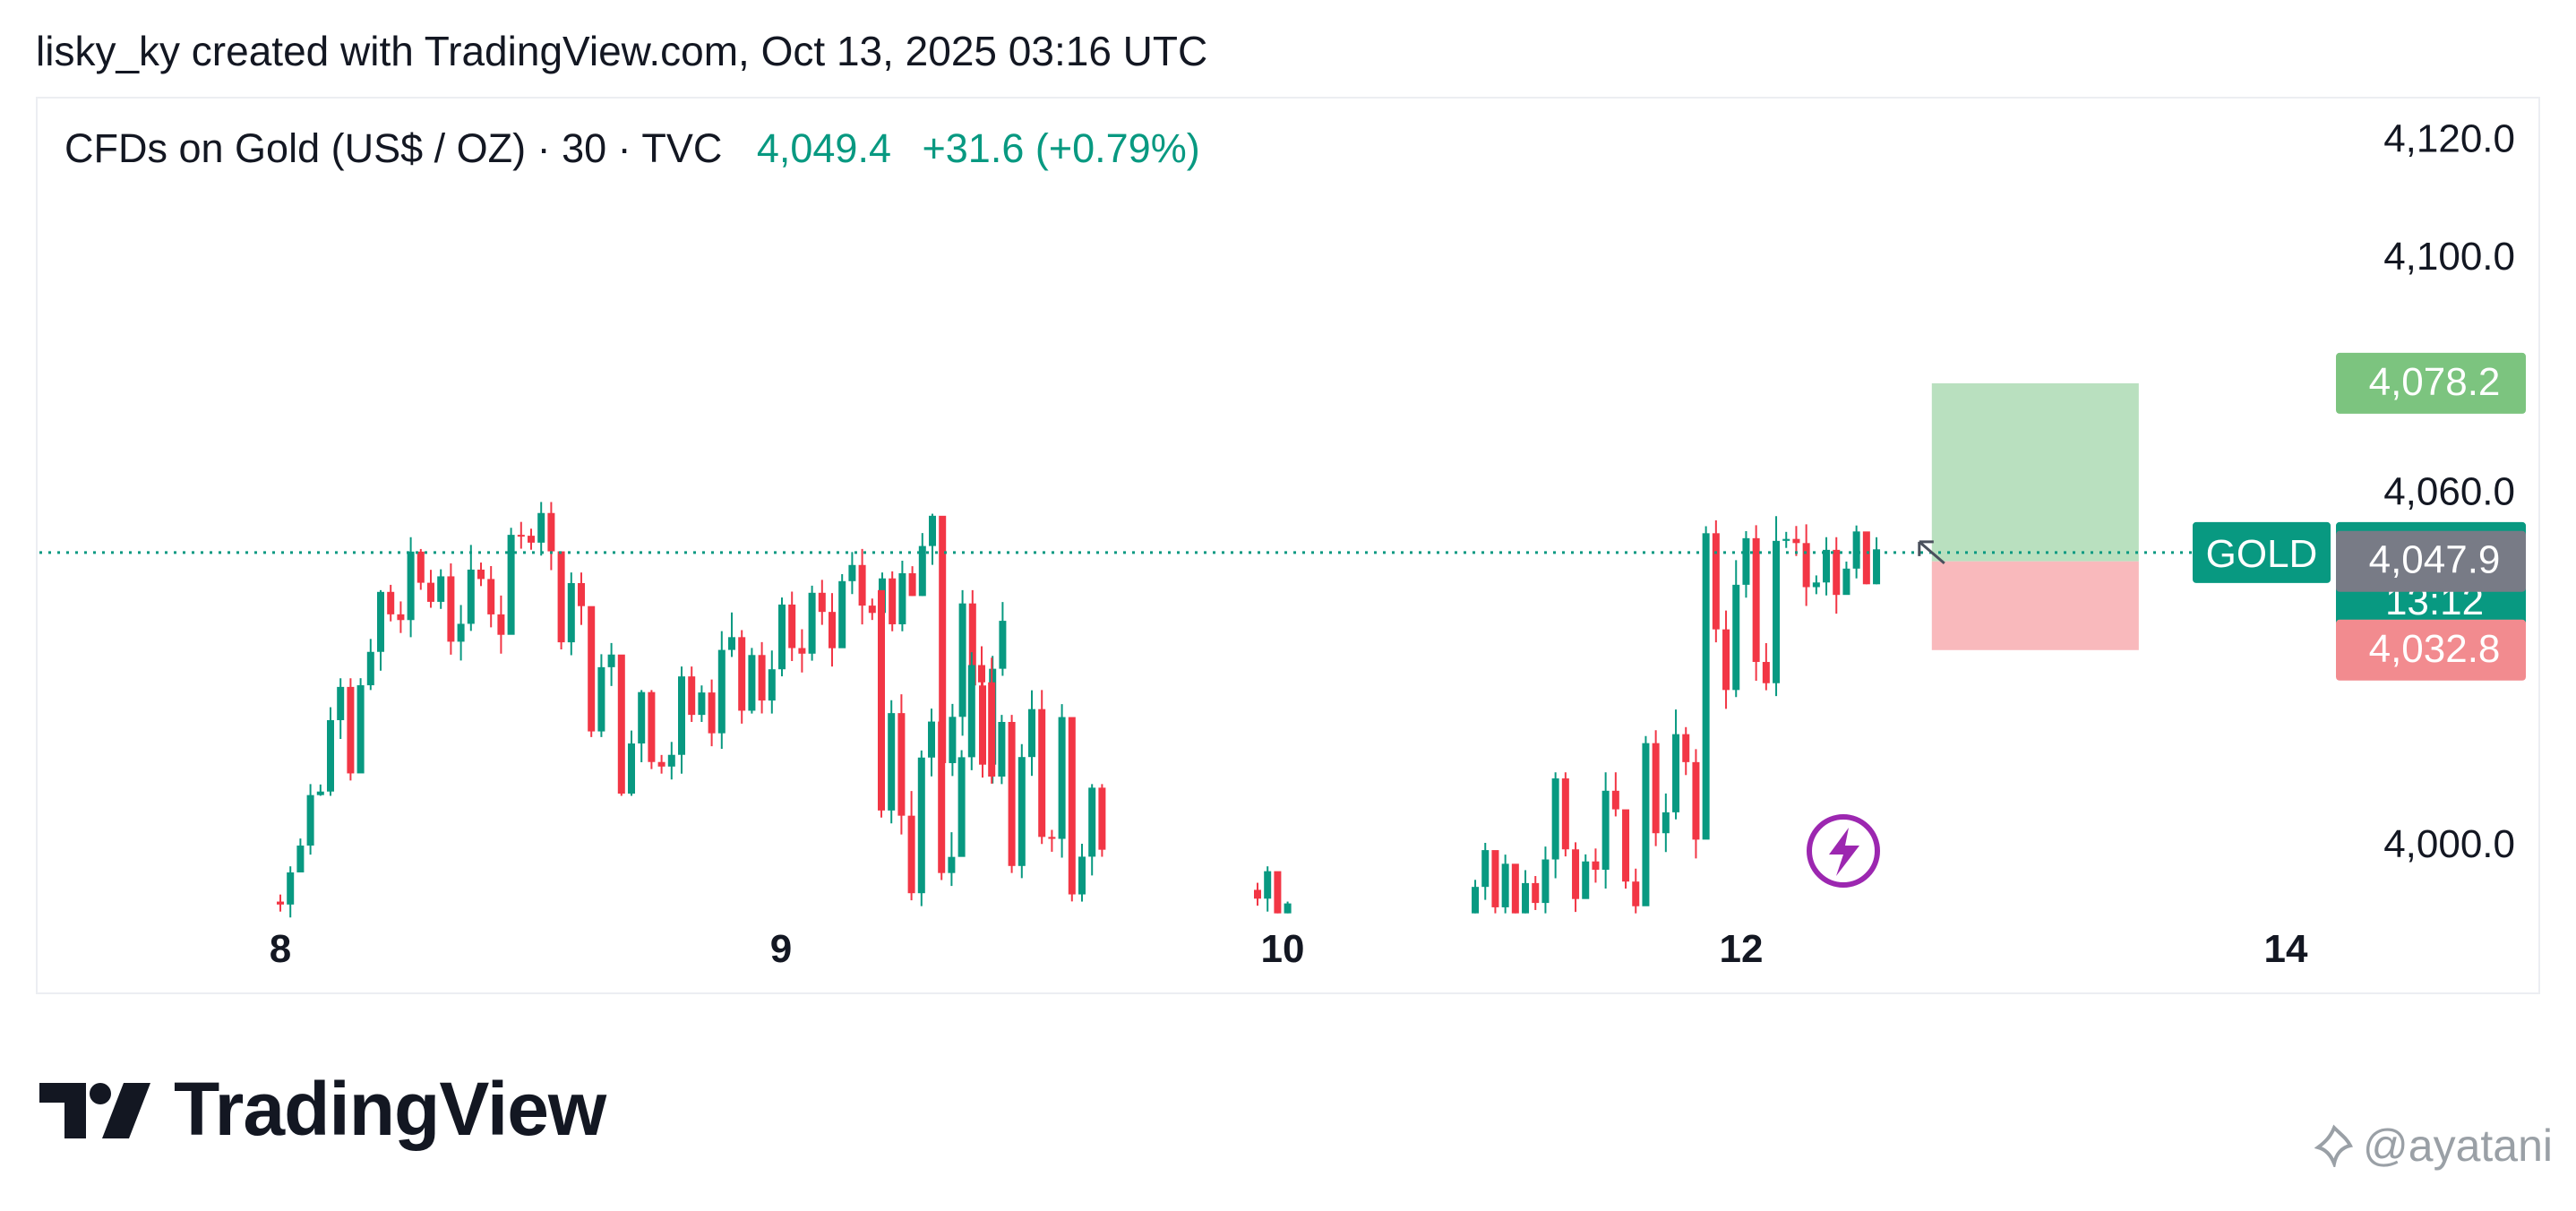 This screenshot has height=1211, width=2576. I want to click on symbol-tag: GOLD, so click(2262, 552).